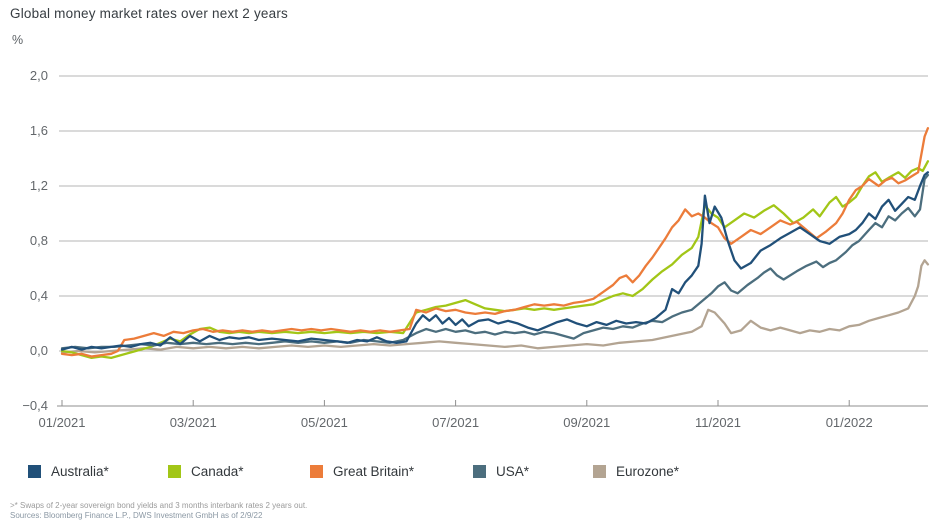  I want to click on x-tick-label: 09/2021, so click(587, 422).